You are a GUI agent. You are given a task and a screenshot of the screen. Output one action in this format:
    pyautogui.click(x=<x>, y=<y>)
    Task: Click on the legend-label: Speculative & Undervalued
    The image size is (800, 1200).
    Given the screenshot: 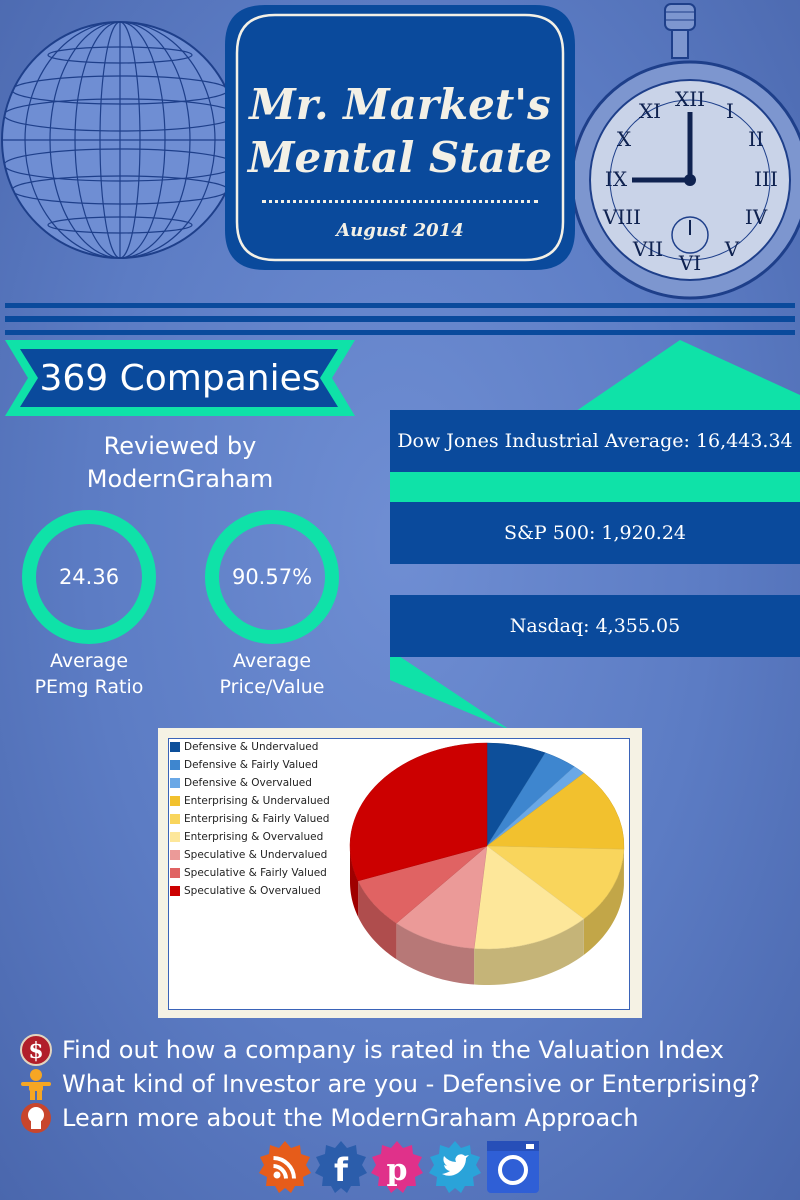 What is the action you would take?
    pyautogui.click(x=256, y=855)
    